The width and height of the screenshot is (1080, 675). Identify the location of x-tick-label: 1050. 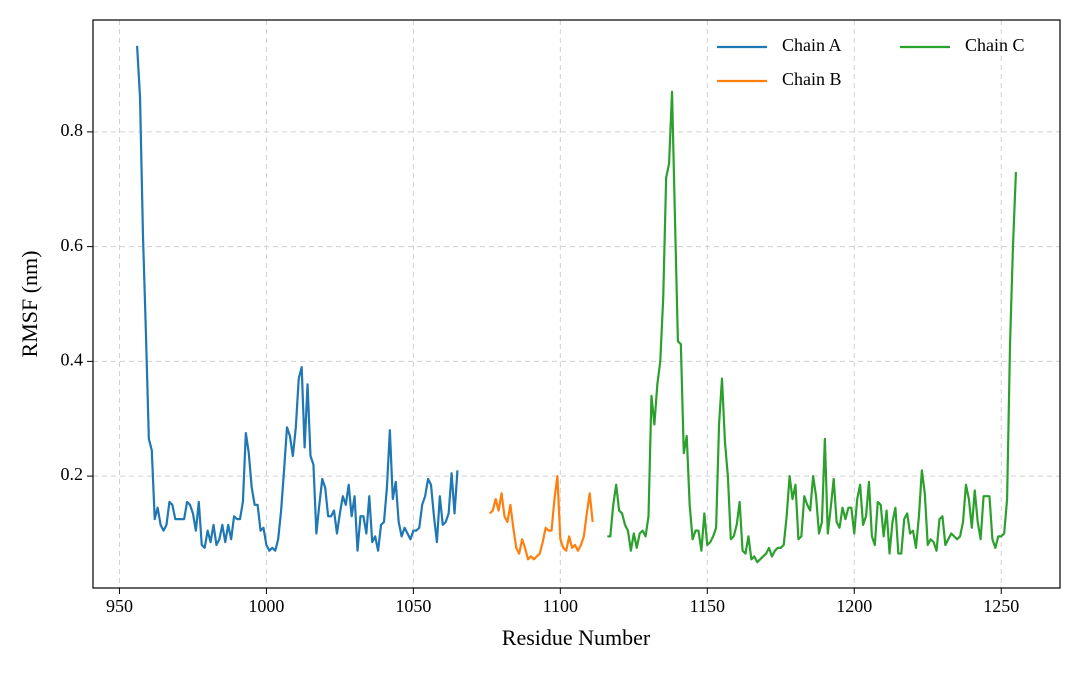
(413, 606).